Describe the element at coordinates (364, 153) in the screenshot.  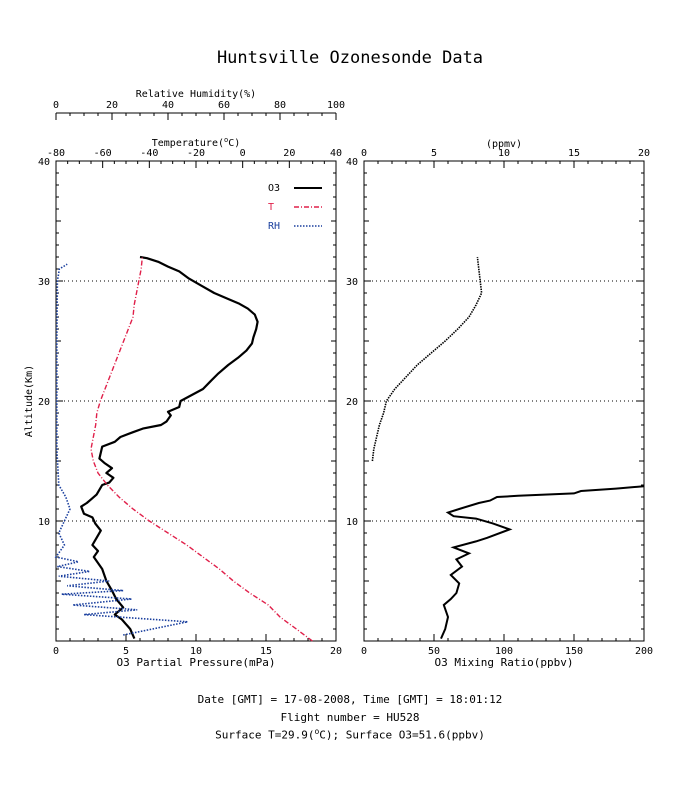
I see `ppmv-tick-label: 0` at that location.